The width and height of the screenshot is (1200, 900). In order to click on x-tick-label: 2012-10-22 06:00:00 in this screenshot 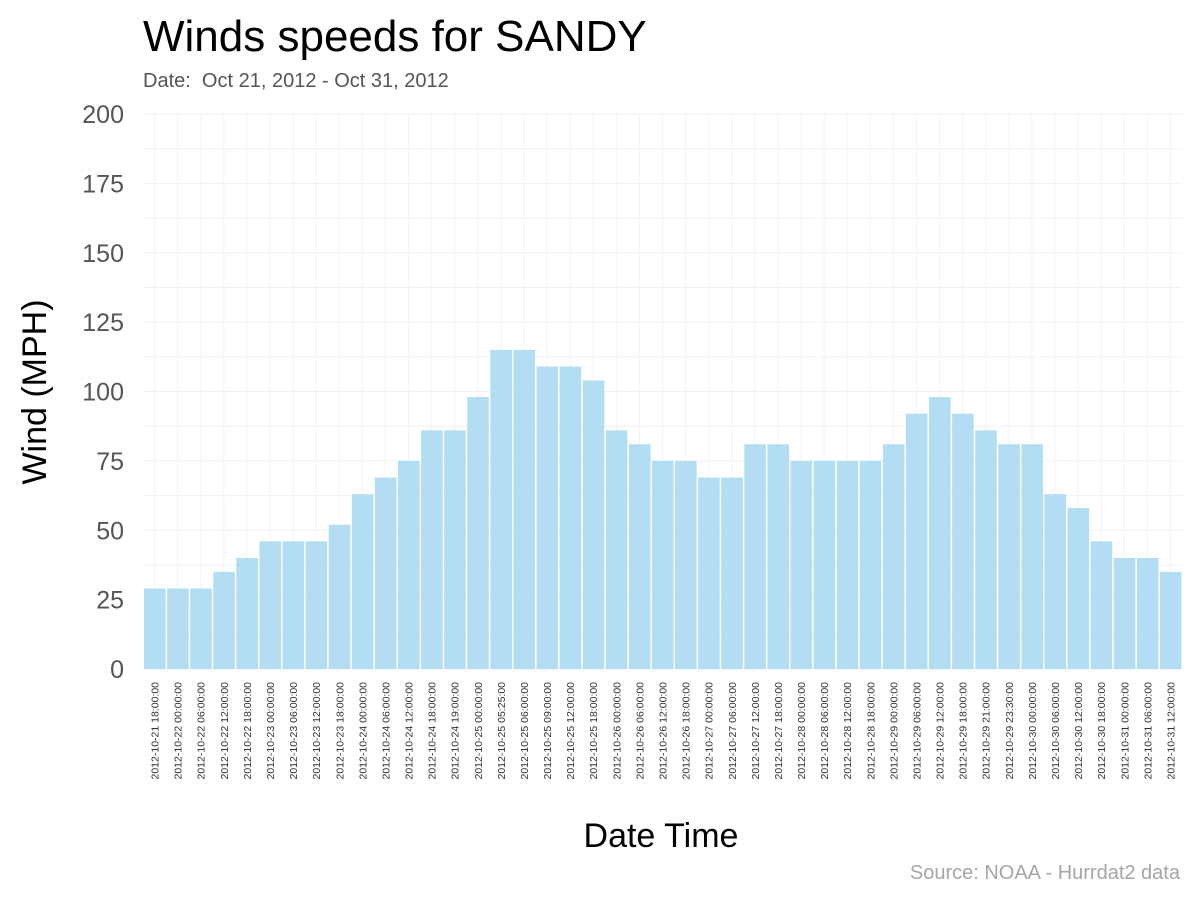, I will do `click(202, 731)`.